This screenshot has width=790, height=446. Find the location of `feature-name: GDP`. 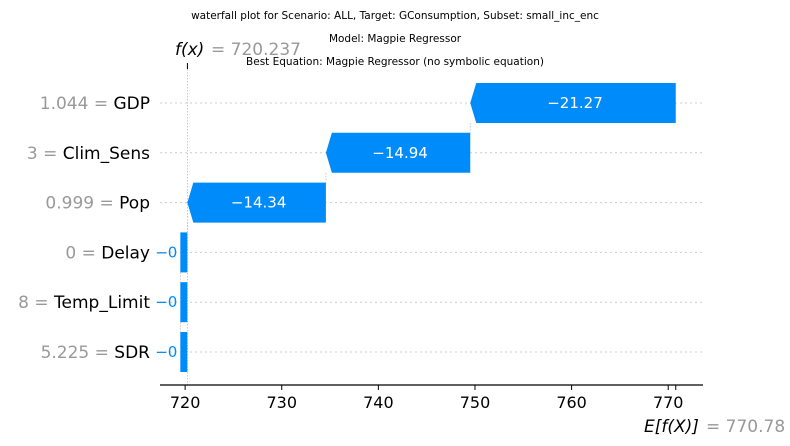

feature-name: GDP is located at coordinates (131, 104).